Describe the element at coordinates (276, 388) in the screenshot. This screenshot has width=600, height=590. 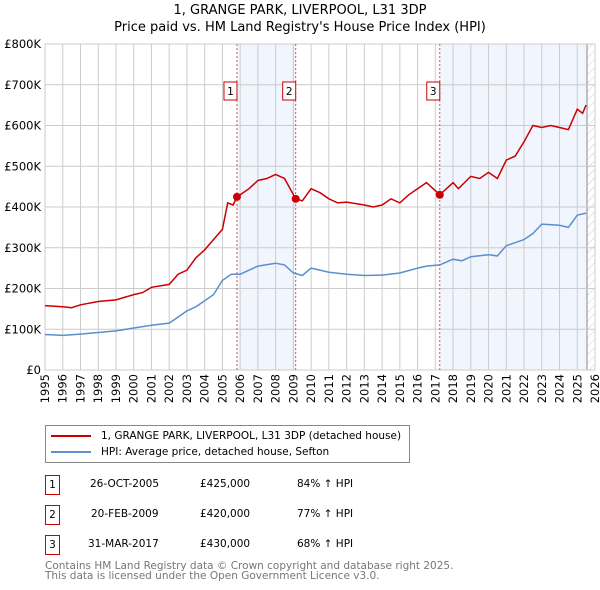
I see `x-tick-label: 2008` at that location.